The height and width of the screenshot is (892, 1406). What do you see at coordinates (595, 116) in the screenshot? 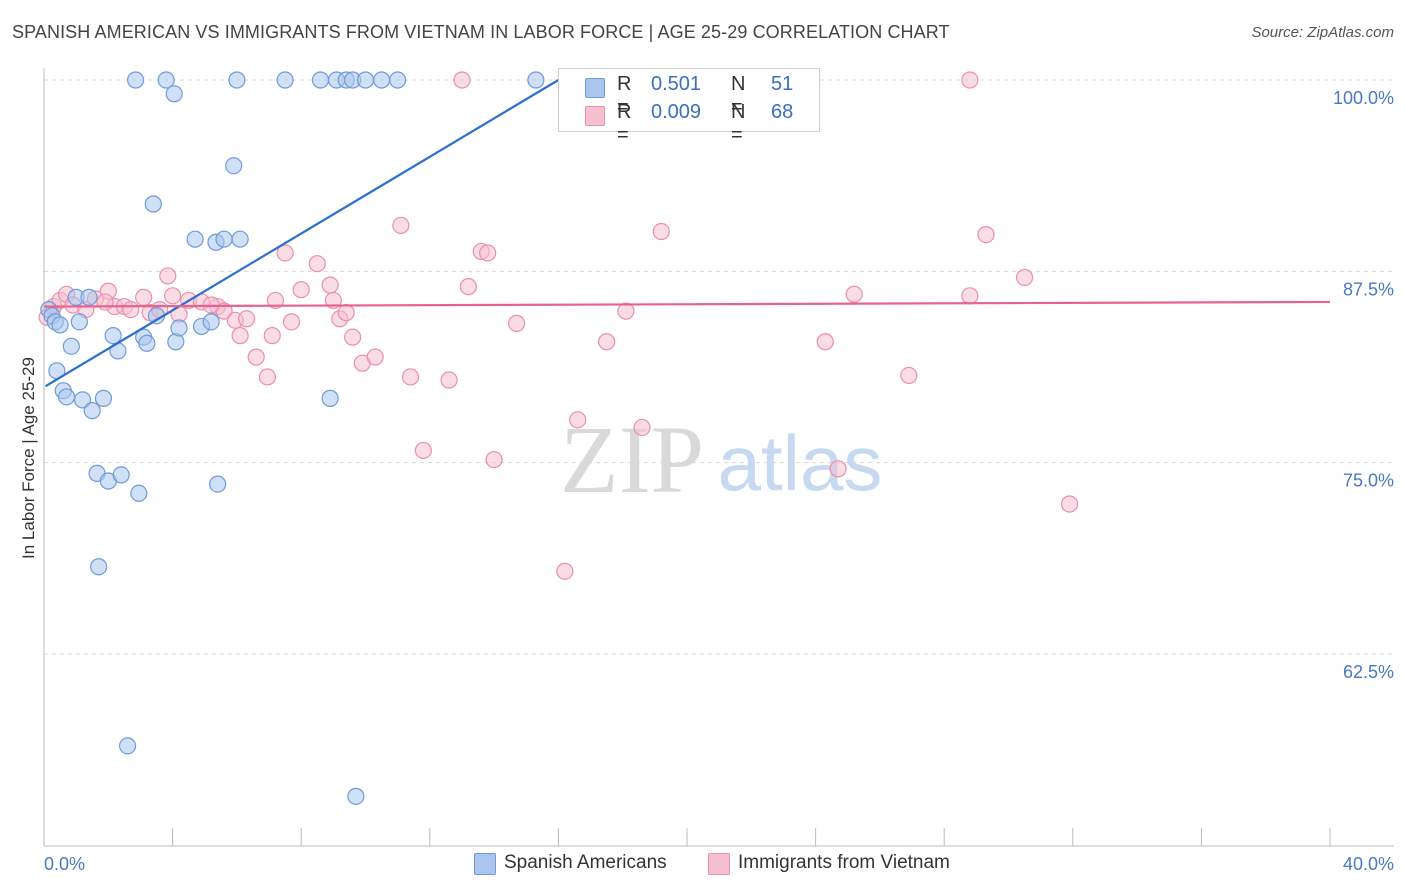
I see `legend-swatch-pink` at bounding box center [595, 116].